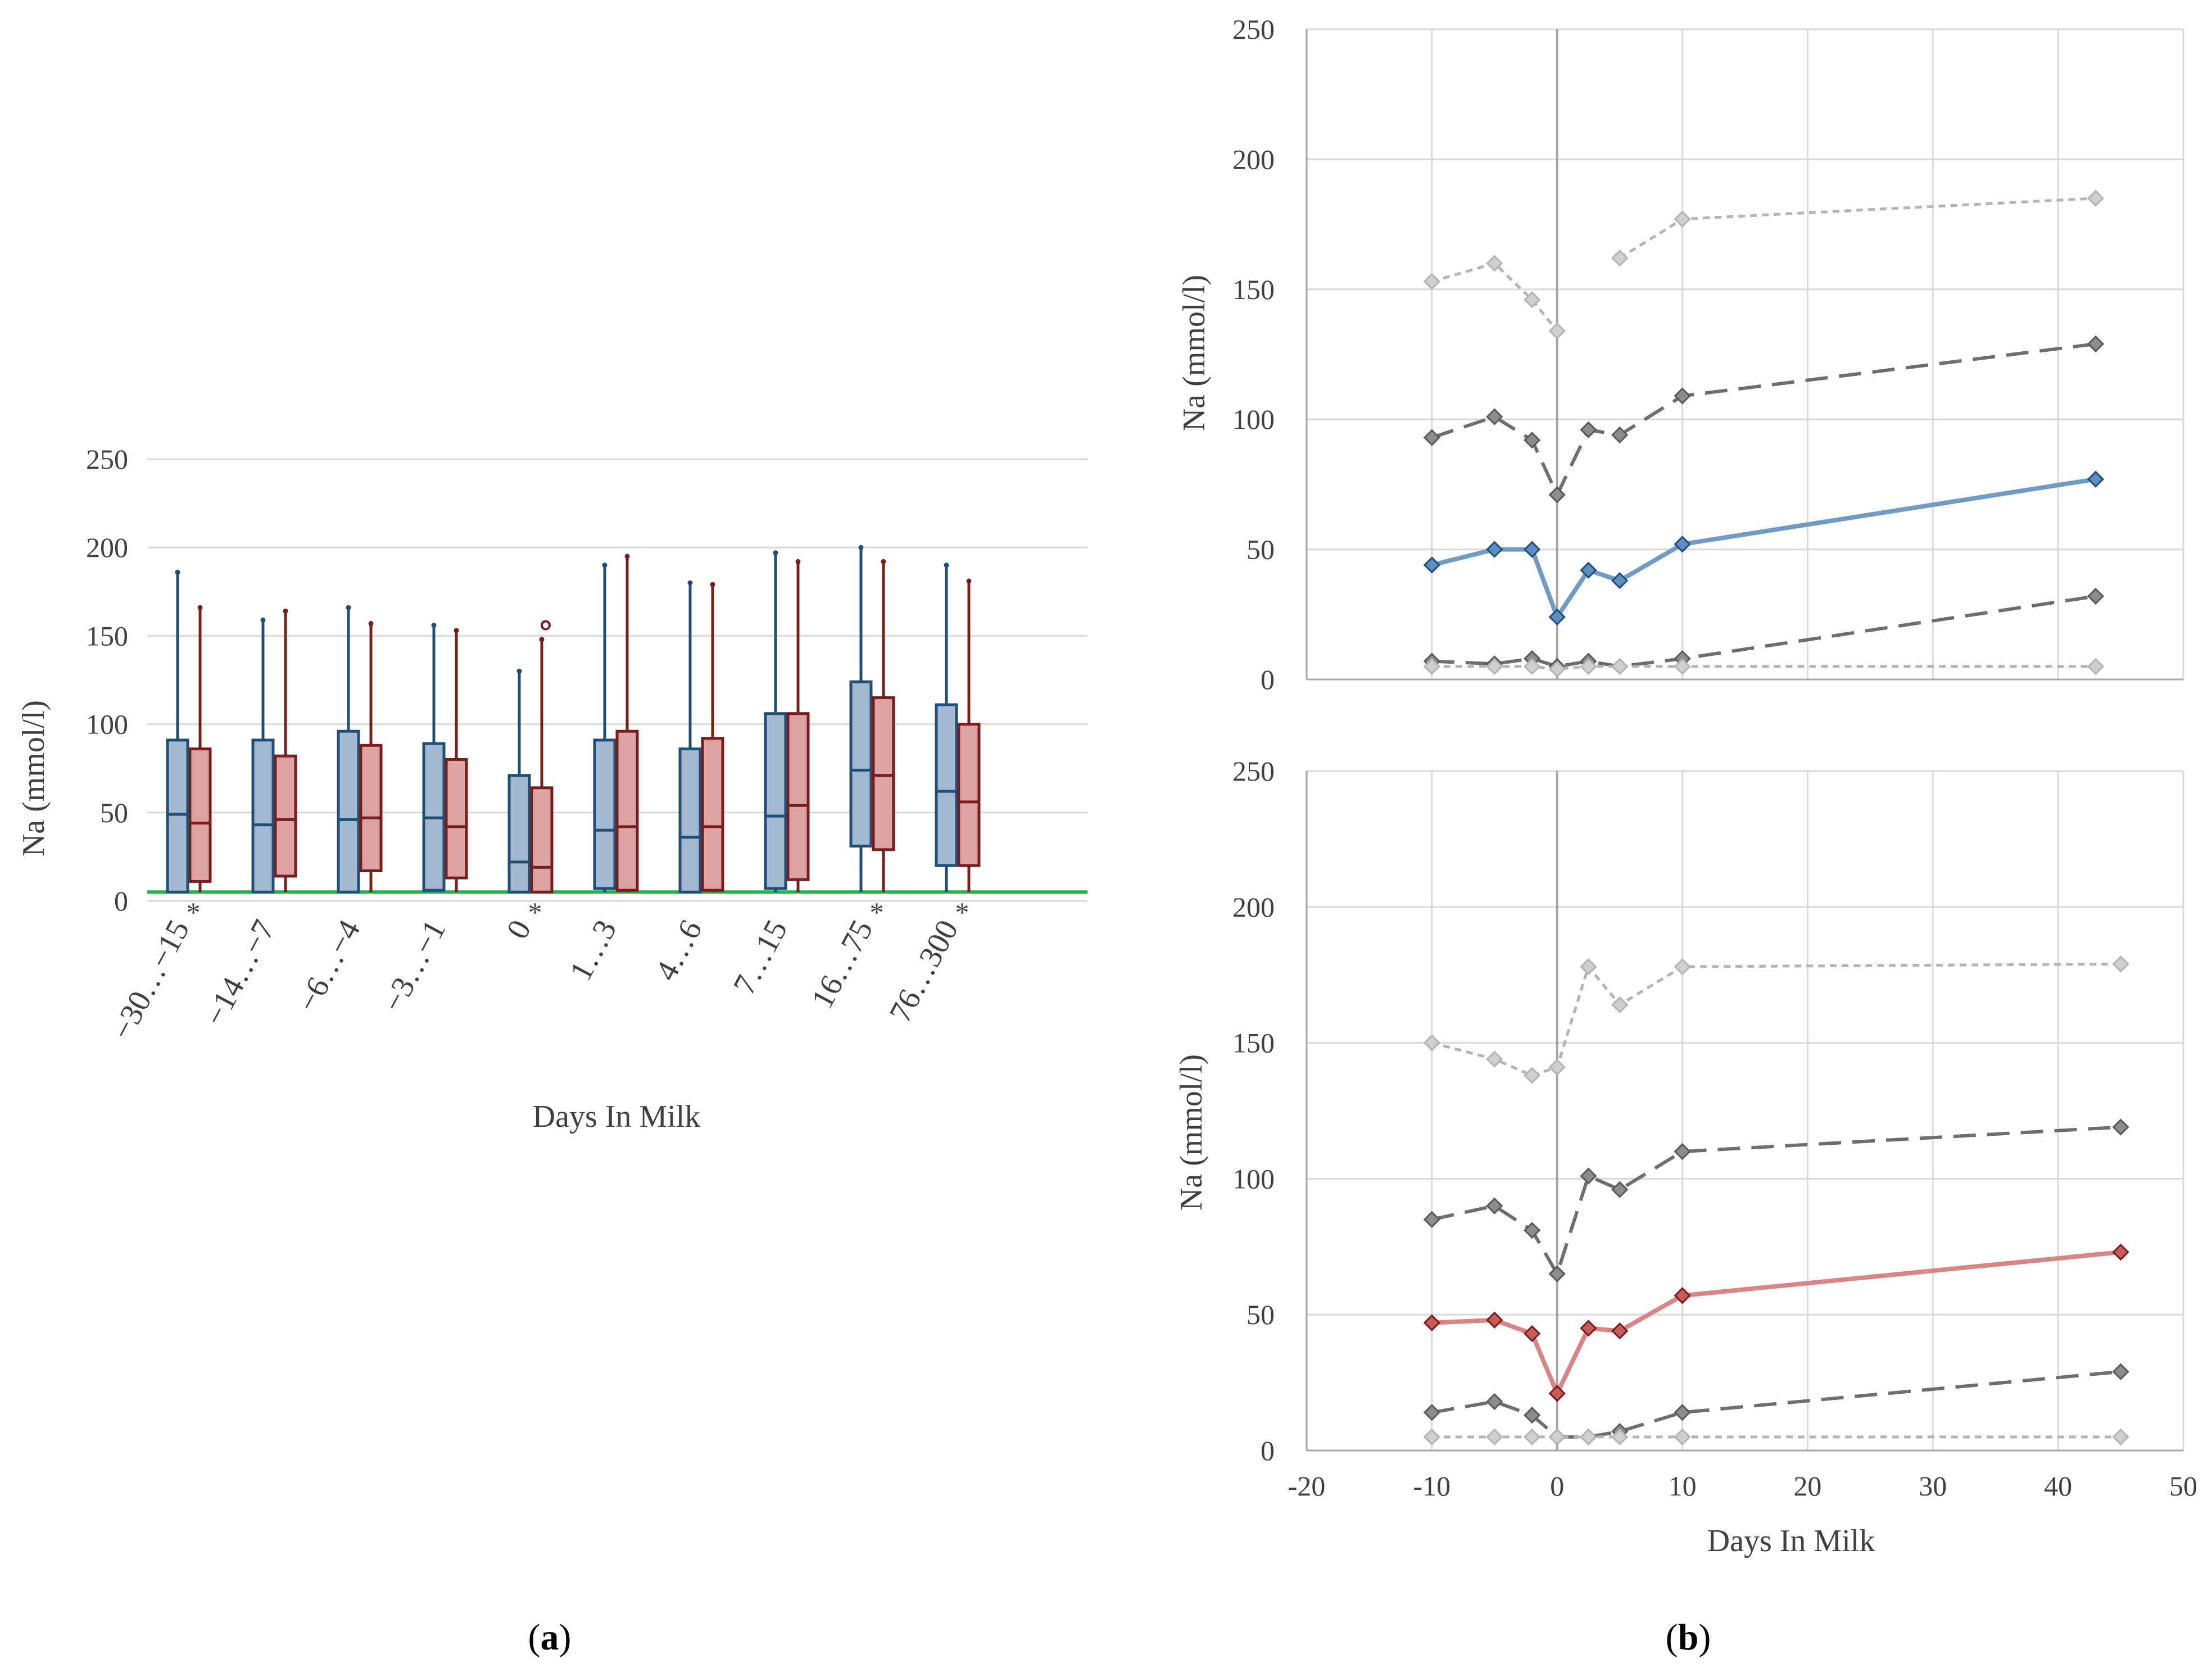 The width and height of the screenshot is (2212, 1668). I want to click on panel-a-boxes, so click(573, 719).